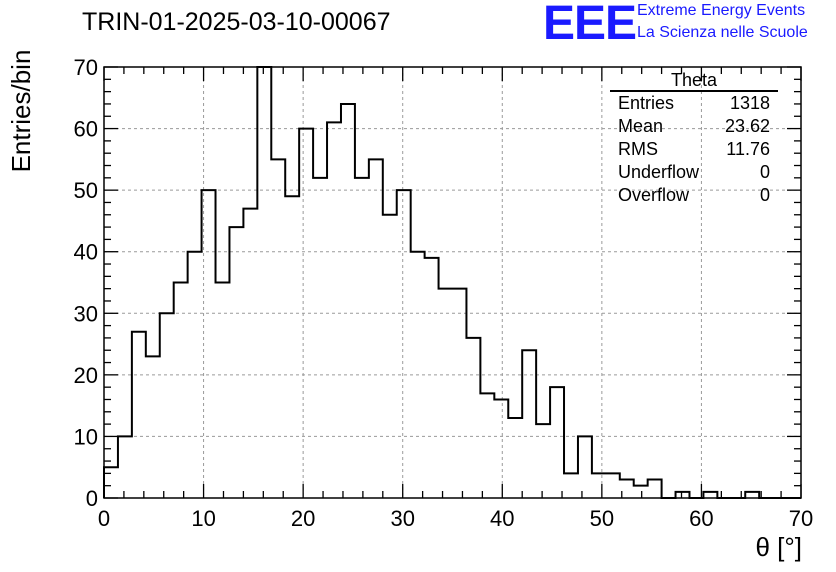  I want to click on x-tick-label: 30, so click(402, 518).